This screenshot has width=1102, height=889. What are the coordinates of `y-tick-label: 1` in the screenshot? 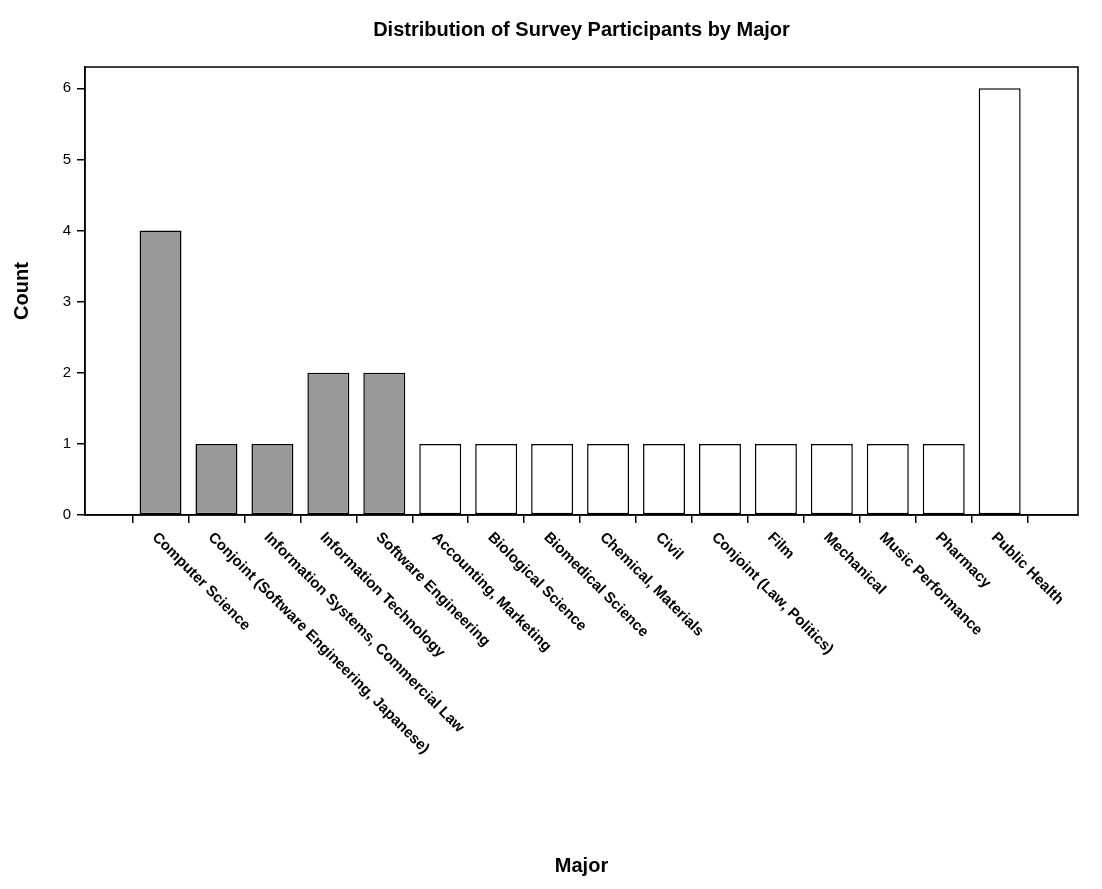 It's located at (66, 443).